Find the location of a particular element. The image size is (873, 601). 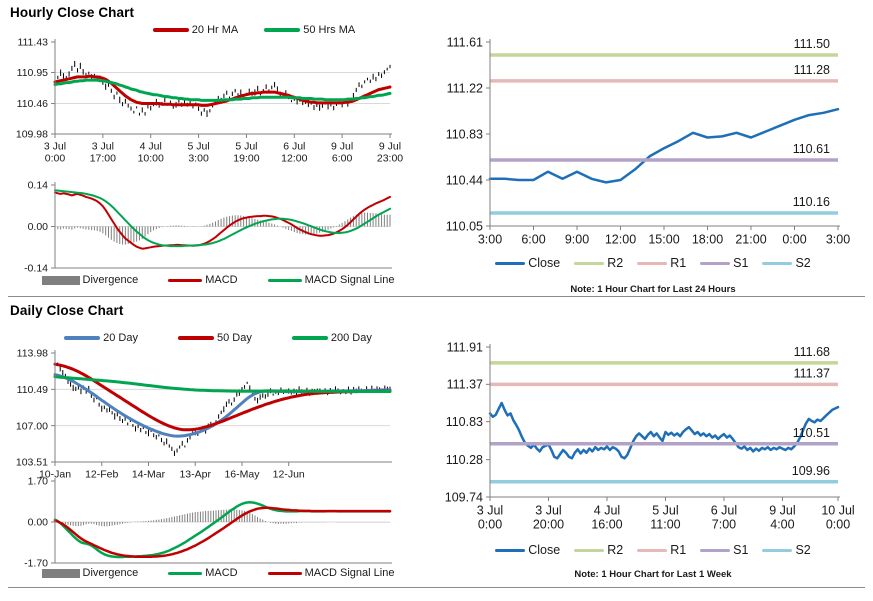

svg-text: 111.68 is located at coordinates (812, 352).